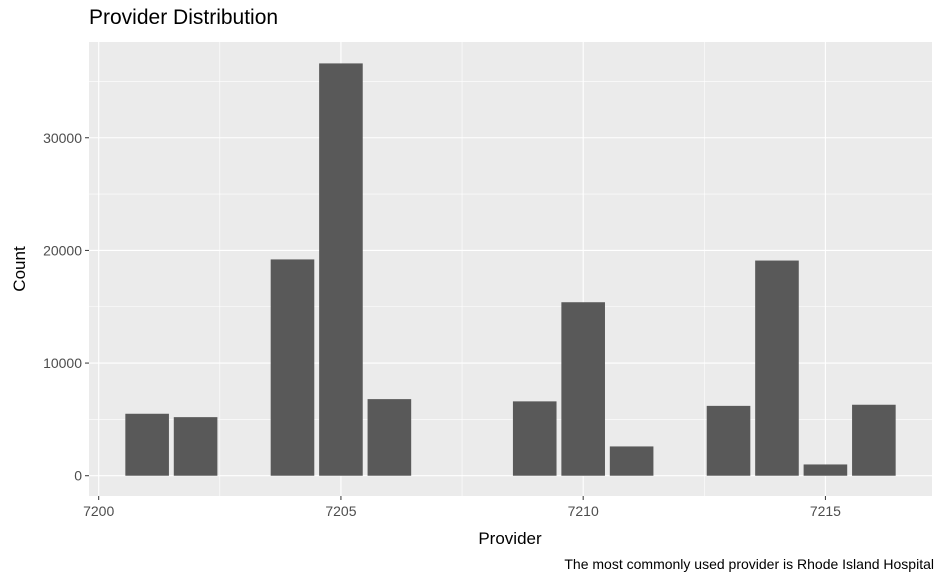 Image resolution: width=944 pixels, height=584 pixels. I want to click on y-axis-ticks: 0 10000 20000 30000, so click(66, 307).